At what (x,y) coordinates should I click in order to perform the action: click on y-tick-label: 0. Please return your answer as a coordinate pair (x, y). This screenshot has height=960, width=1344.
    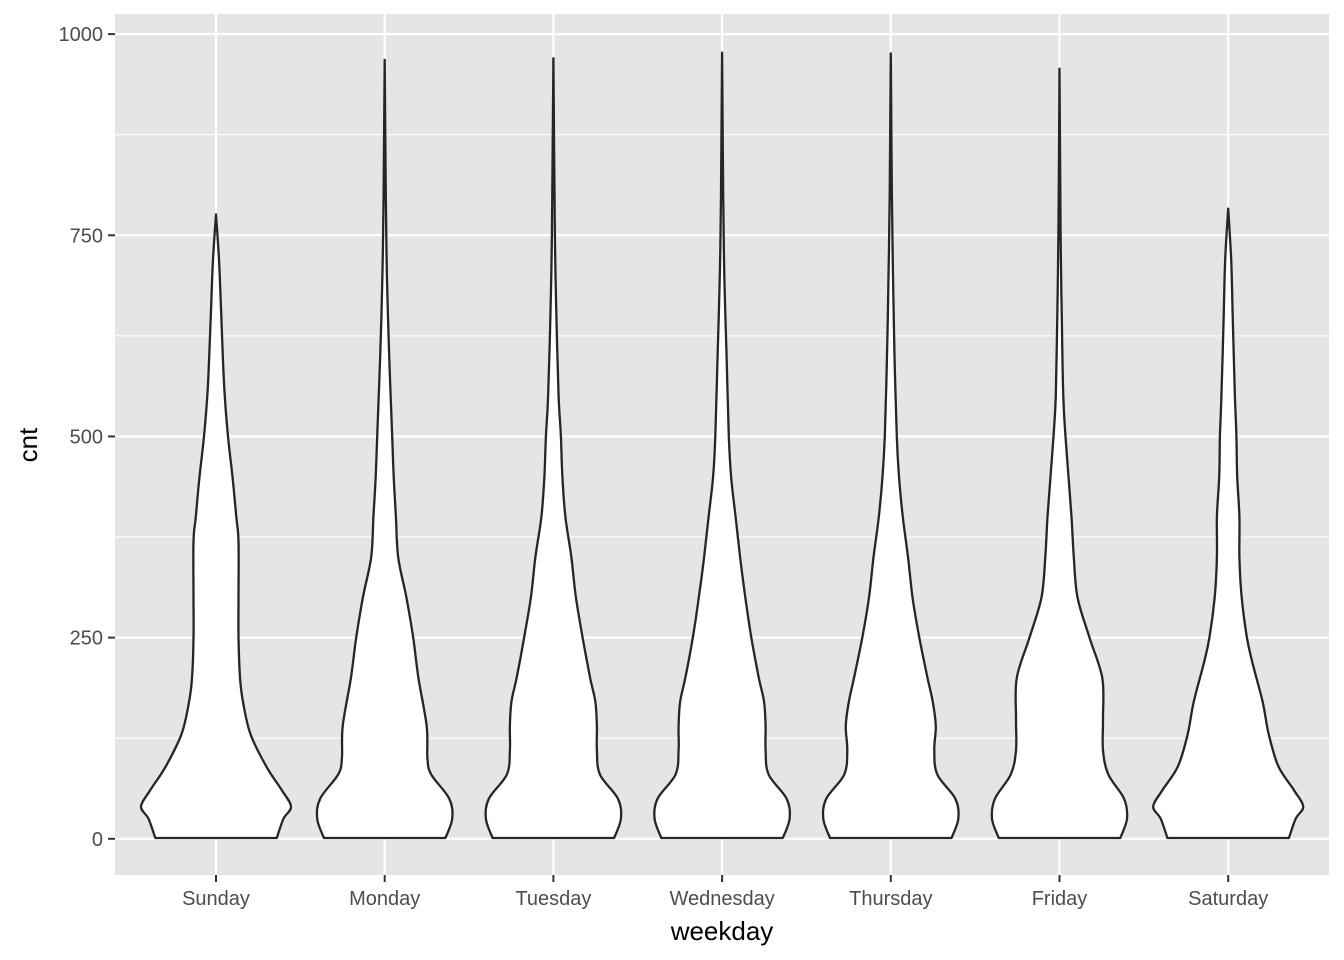
    Looking at the image, I should click on (97, 840).